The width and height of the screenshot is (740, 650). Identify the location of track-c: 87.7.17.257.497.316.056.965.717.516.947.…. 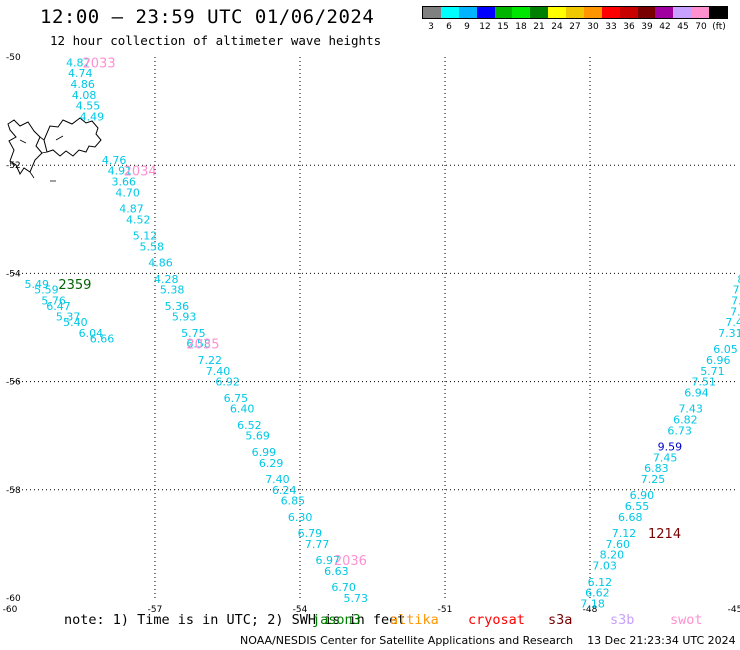
(660, 442).